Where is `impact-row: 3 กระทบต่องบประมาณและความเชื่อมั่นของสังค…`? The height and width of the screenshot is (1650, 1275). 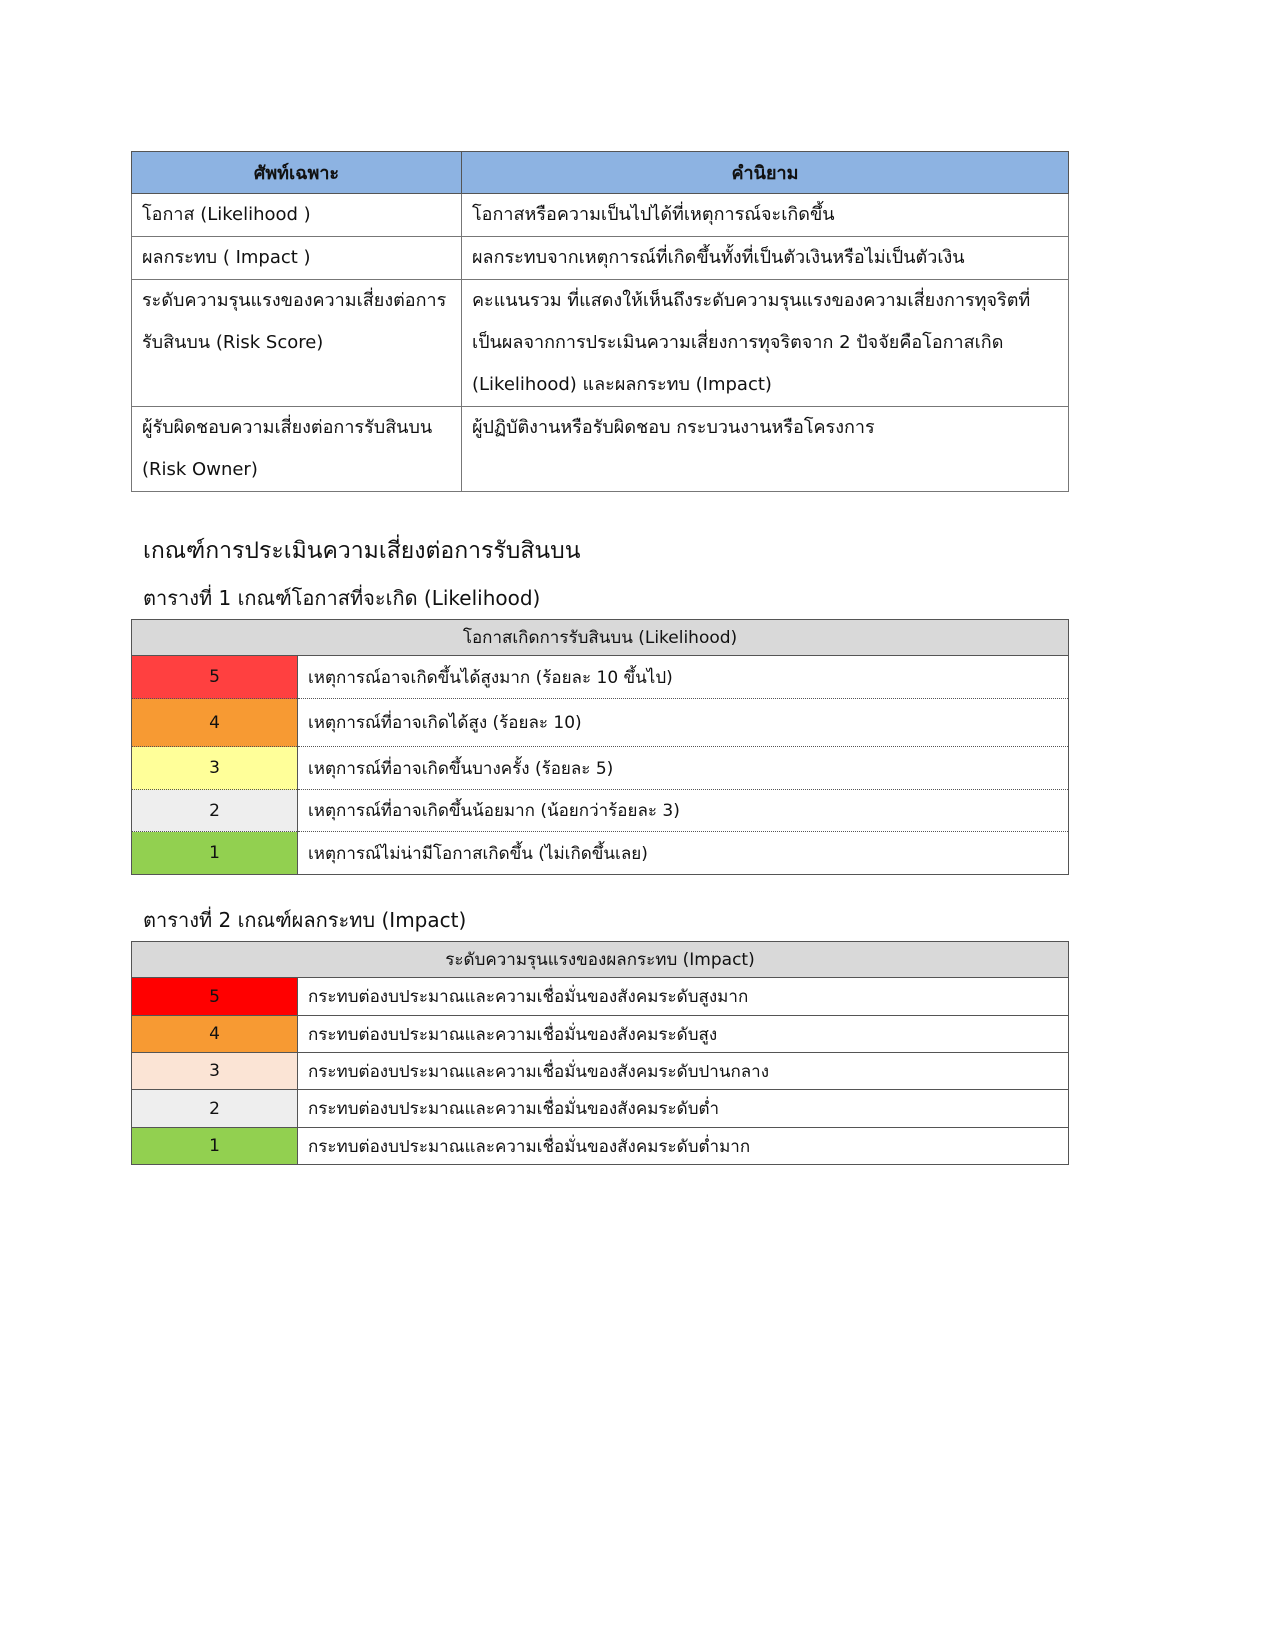
impact-row: 3 กระทบต่องบประมาณและความเชื่อมั่นของสังค… is located at coordinates (600, 1071).